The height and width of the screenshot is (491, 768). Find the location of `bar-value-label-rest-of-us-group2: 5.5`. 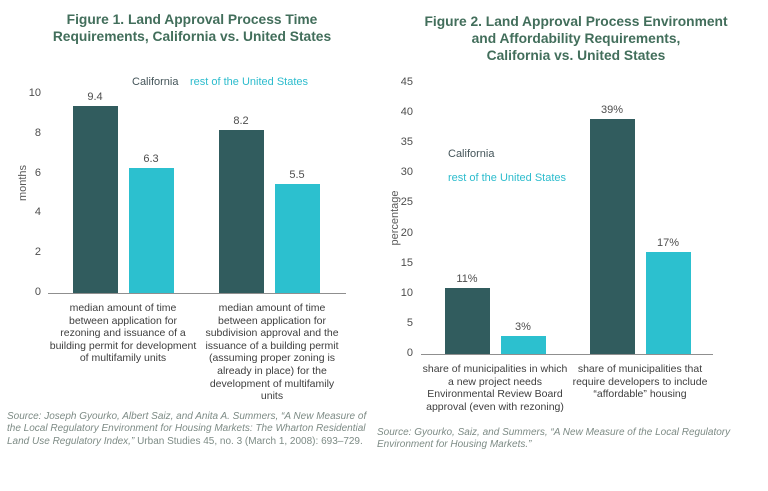

bar-value-label-rest-of-us-group2: 5.5 is located at coordinates (297, 174).